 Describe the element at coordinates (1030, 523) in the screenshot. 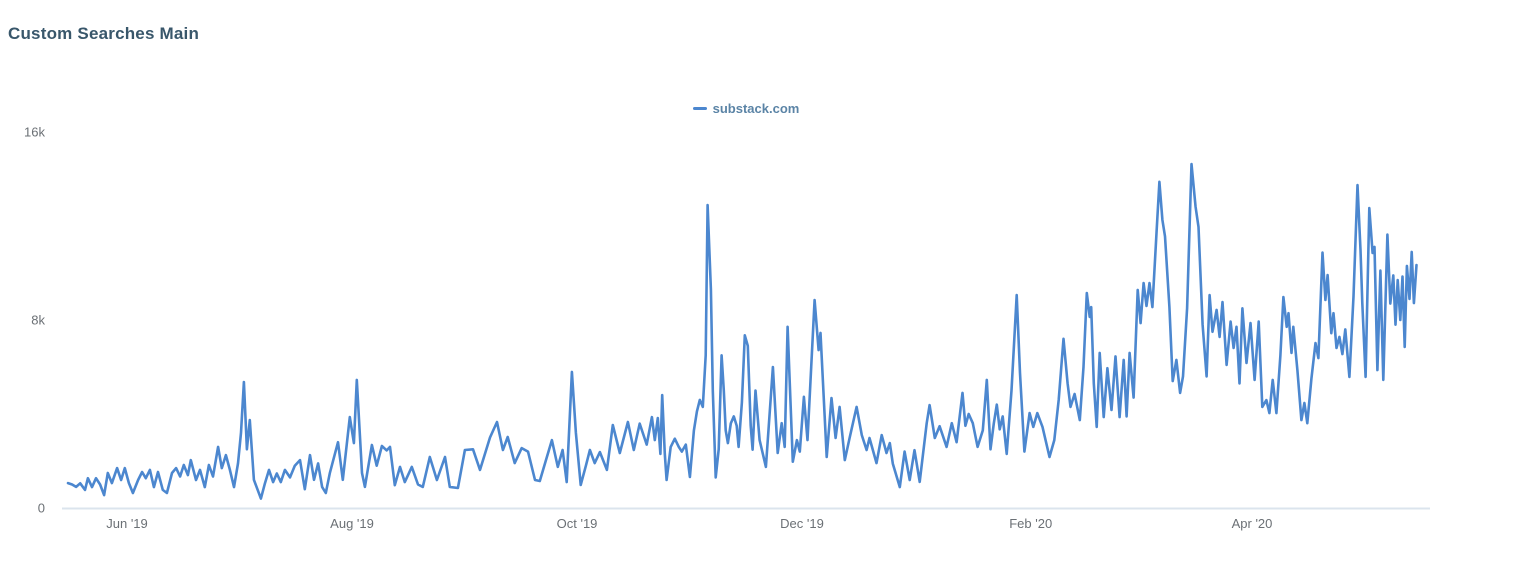

I see `x-axis-tick-label: Feb '20` at that location.